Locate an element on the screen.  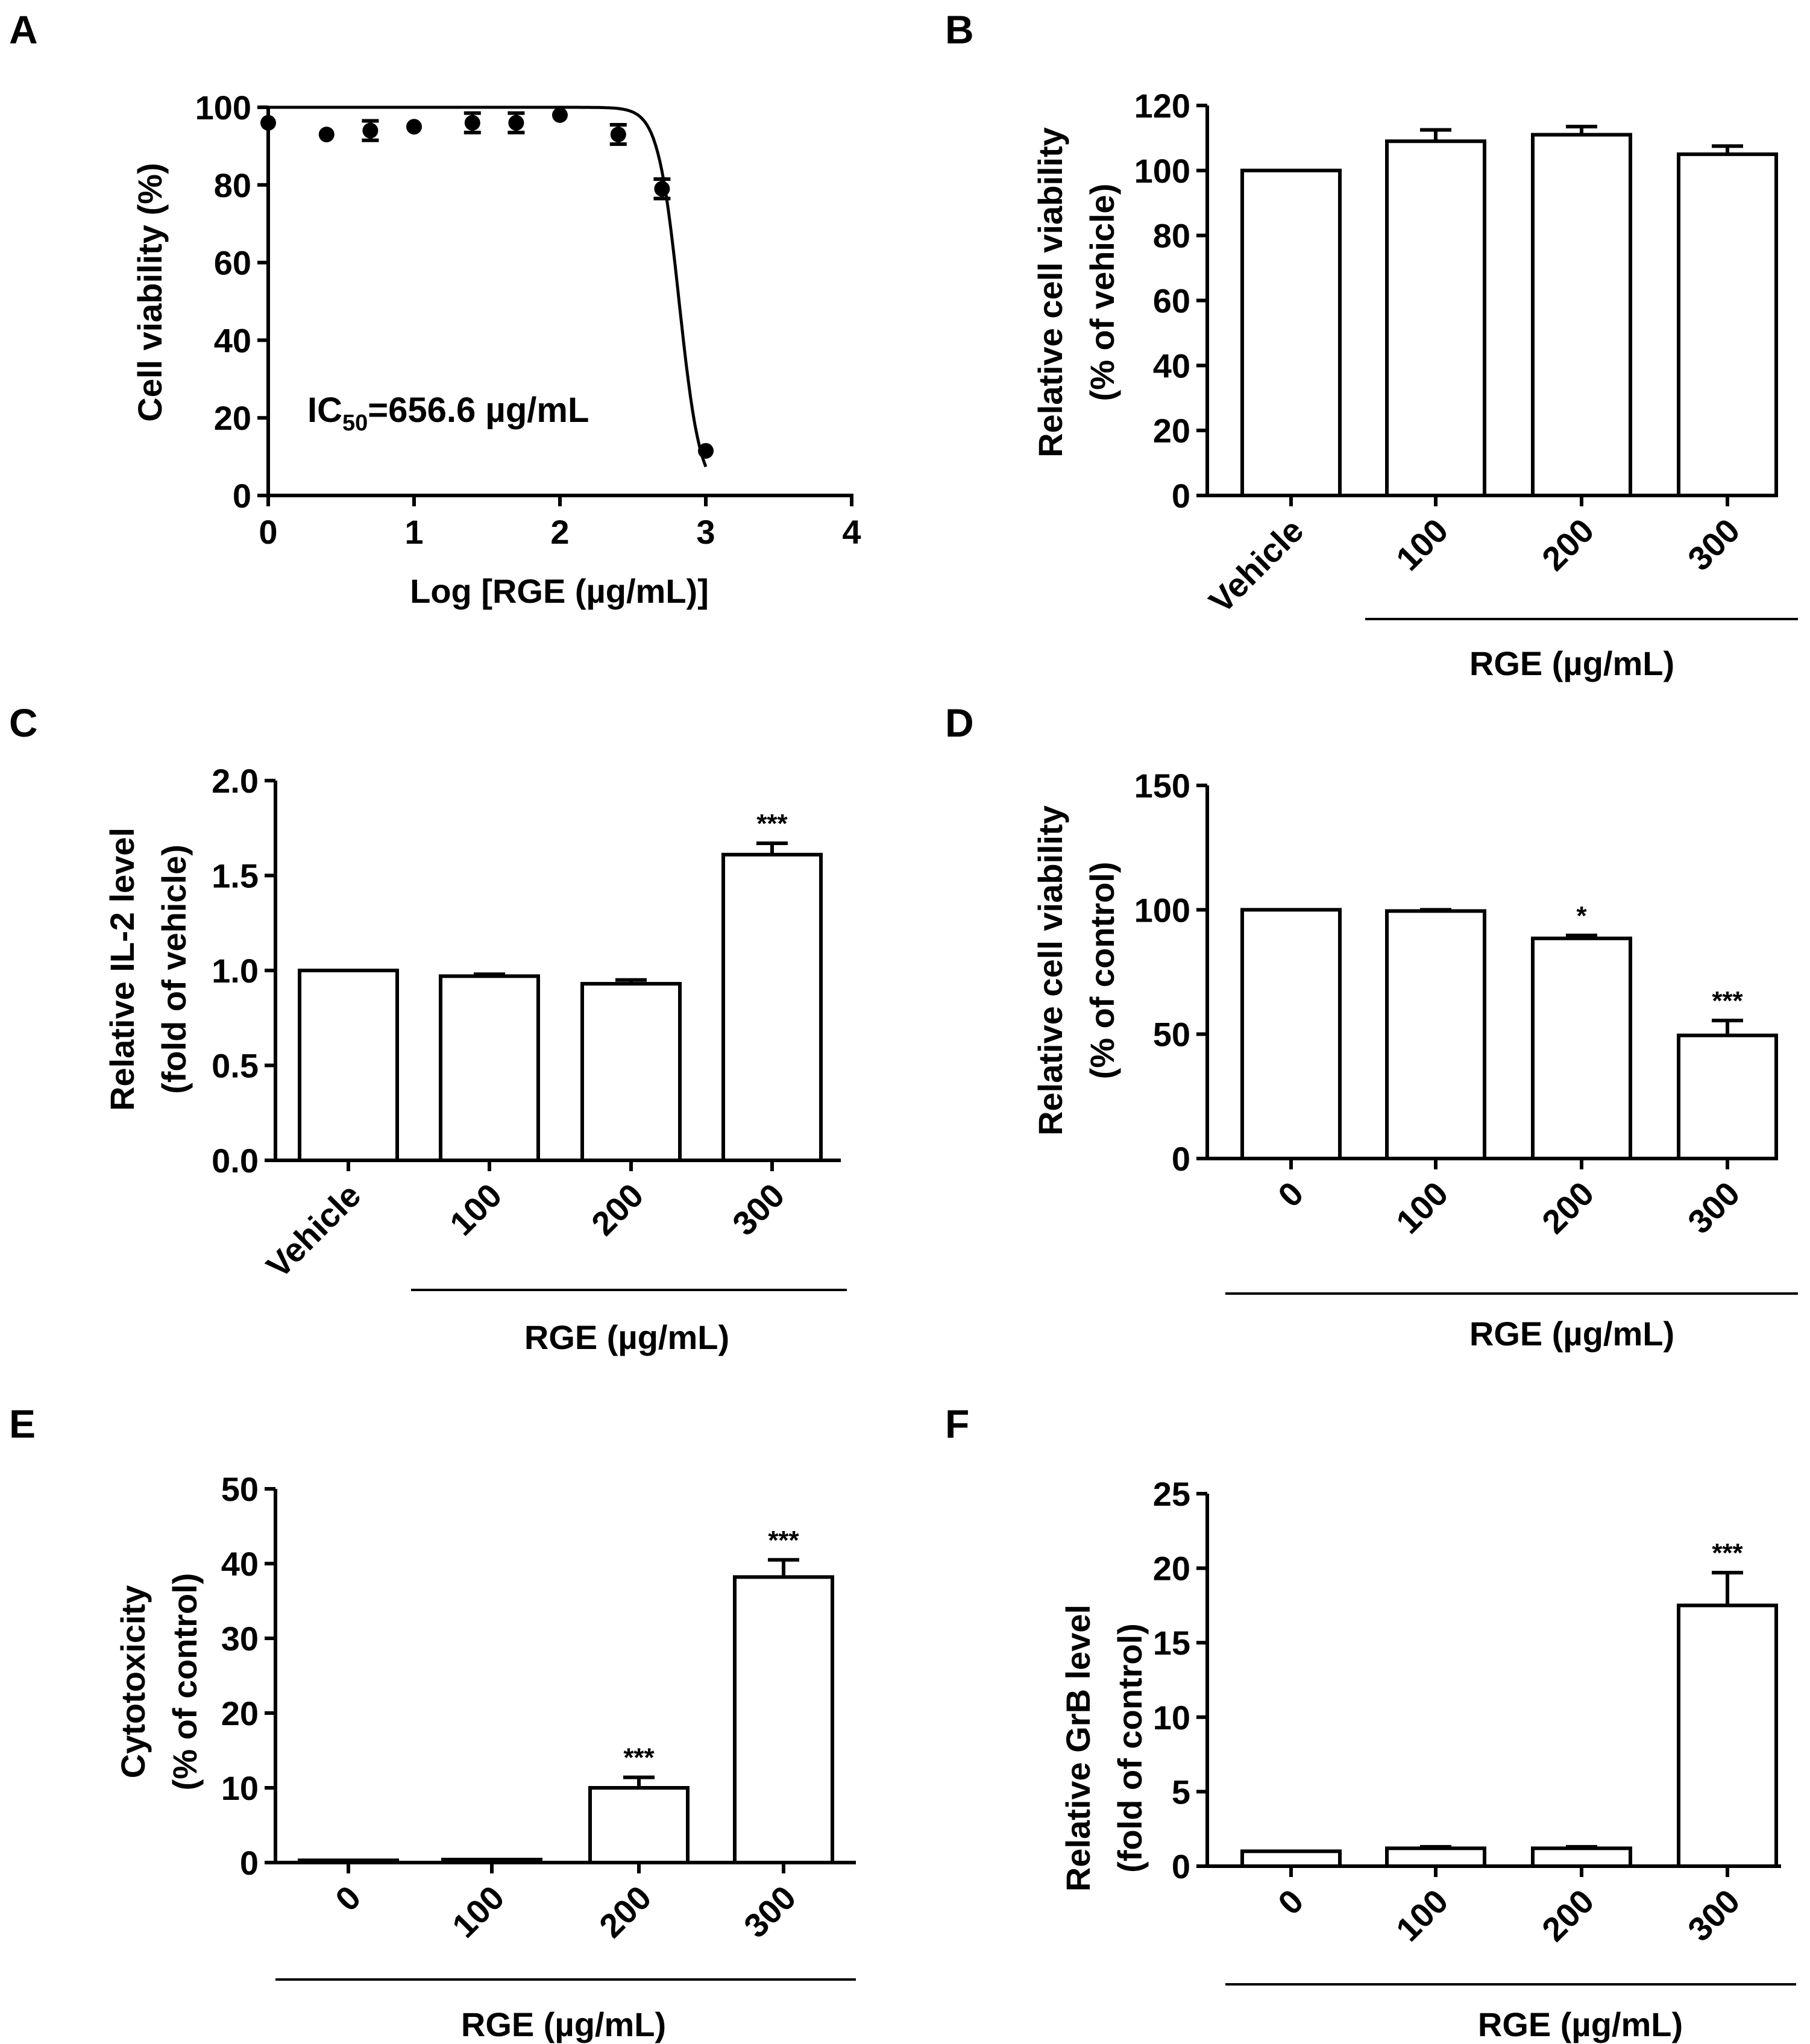
panel-c-y-tick-label: 1.0 is located at coordinates (235, 971).